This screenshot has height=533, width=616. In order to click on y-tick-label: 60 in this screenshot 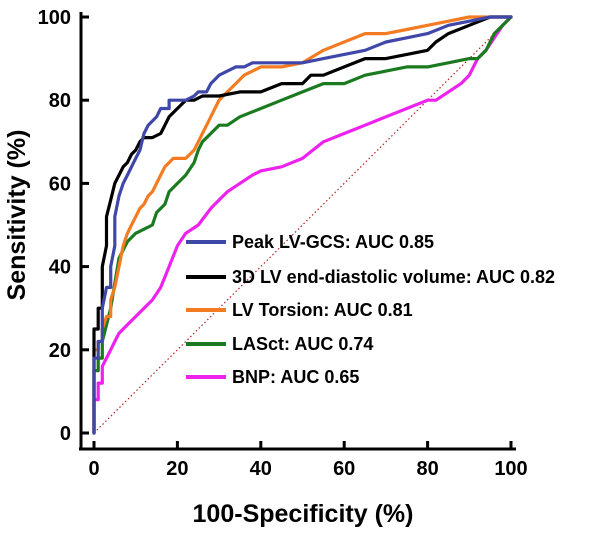, I will do `click(60, 184)`.